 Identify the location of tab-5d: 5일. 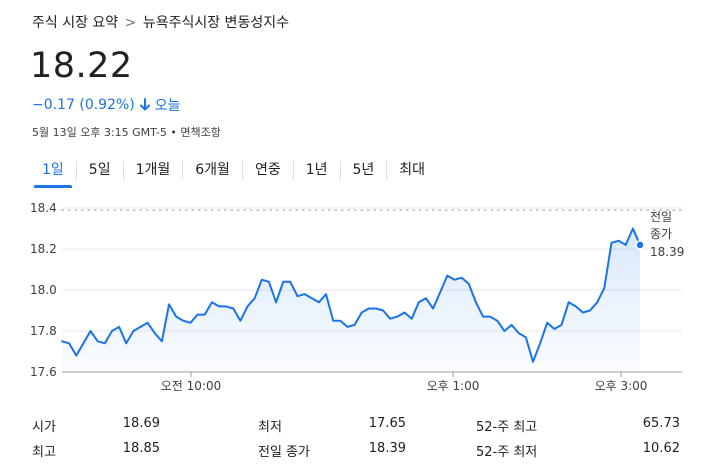
(99, 170).